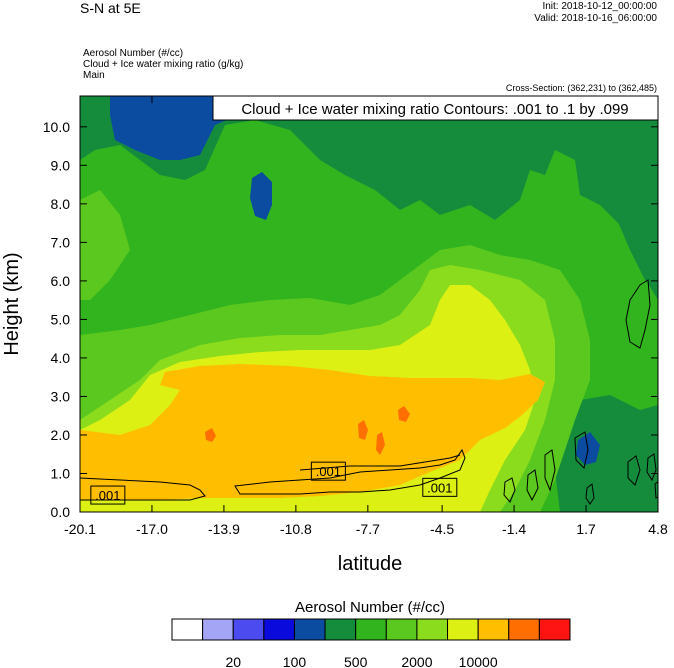 The image size is (674, 668). I want to click on y-tick-label: 2.0, so click(61, 435).